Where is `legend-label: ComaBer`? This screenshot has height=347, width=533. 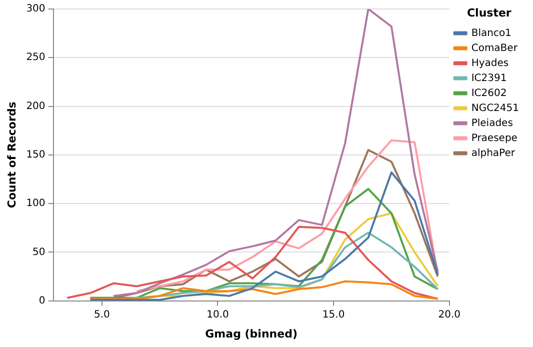
legend-label: ComaBer is located at coordinates (494, 48).